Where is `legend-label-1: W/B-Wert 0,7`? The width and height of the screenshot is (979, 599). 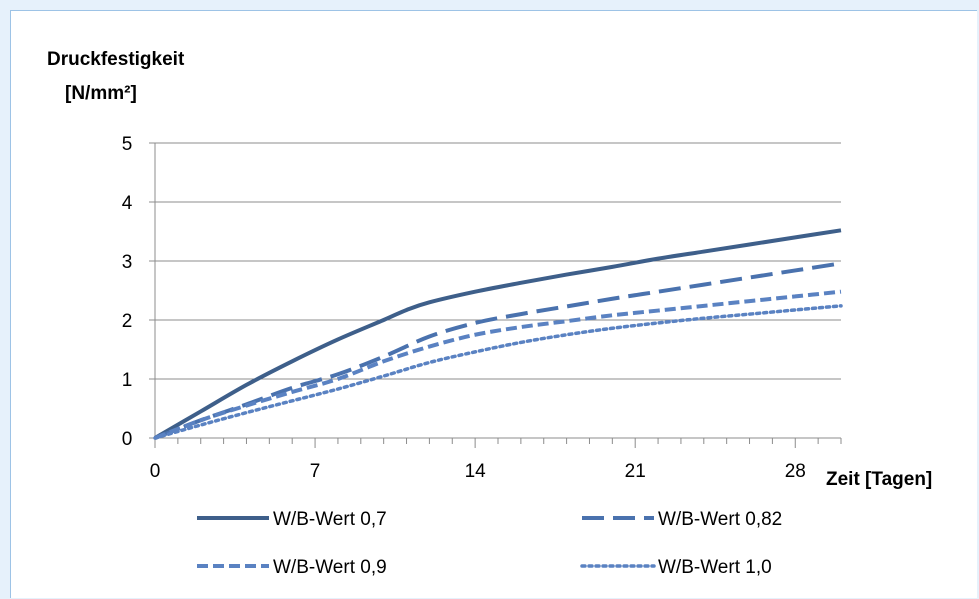
legend-label-1: W/B-Wert 0,7 is located at coordinates (330, 519).